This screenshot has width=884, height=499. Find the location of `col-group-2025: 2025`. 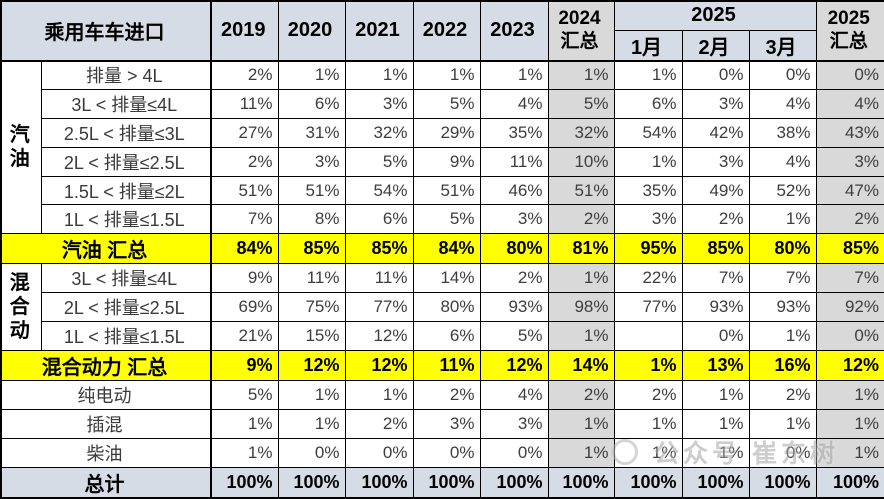

col-group-2025: 2025 is located at coordinates (715, 15).